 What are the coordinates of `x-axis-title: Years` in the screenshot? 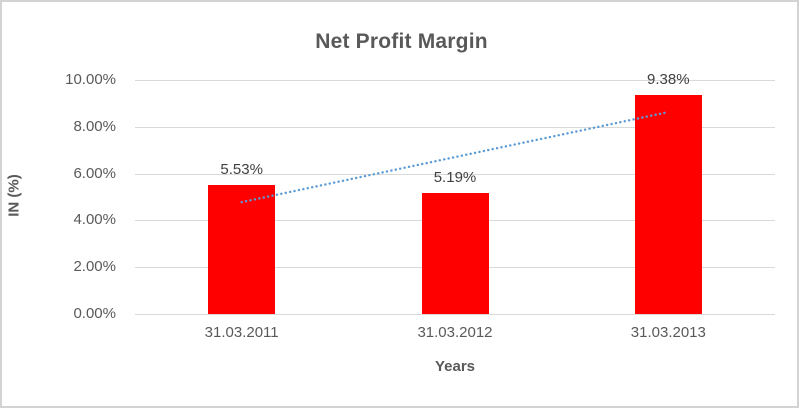 It's located at (455, 366).